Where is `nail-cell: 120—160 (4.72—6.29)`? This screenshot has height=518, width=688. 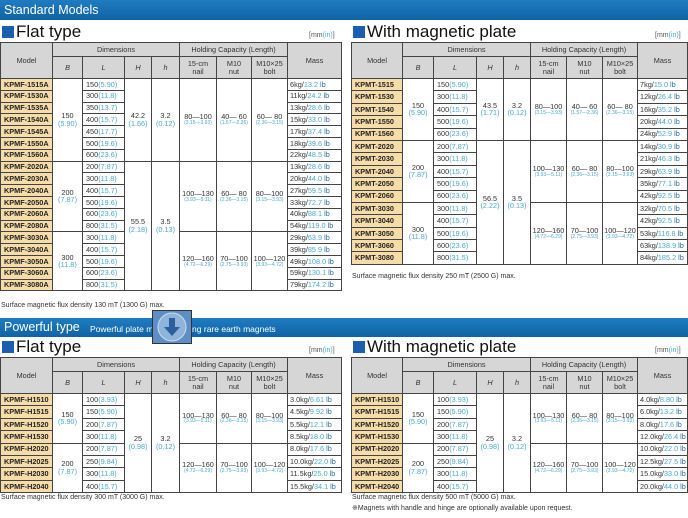
nail-cell: 120—160 (4.72—6.29) is located at coordinates (548, 233).